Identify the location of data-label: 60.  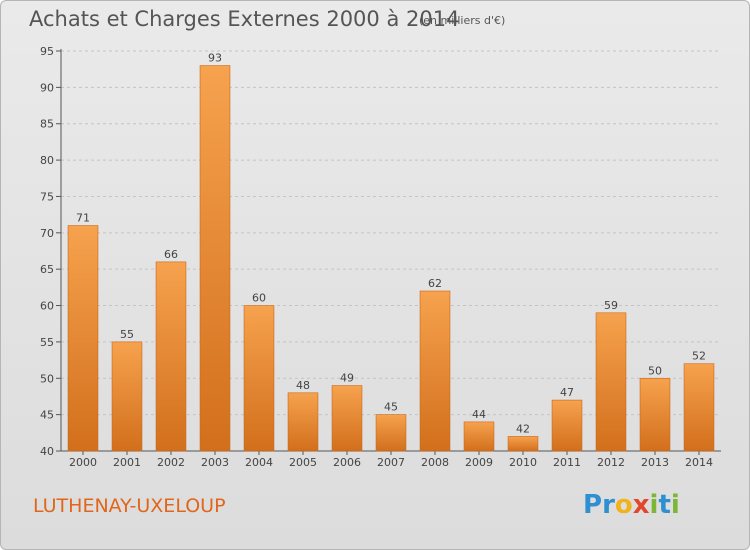
(259, 298).